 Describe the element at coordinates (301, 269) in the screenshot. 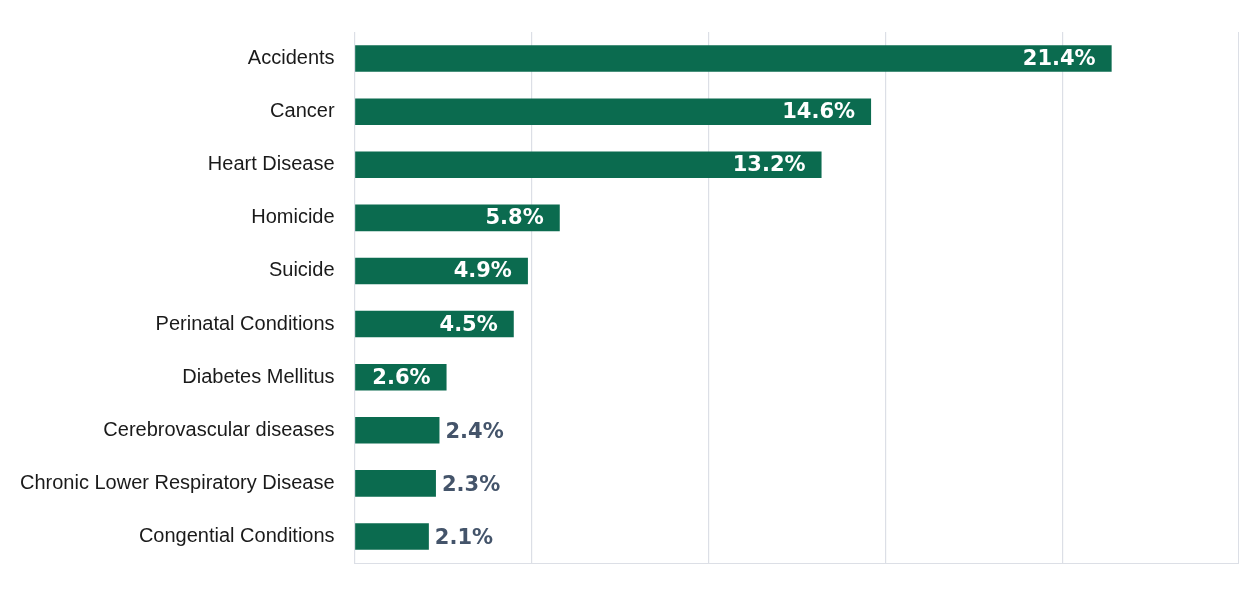

I see `y-tick-label: Suicide` at that location.